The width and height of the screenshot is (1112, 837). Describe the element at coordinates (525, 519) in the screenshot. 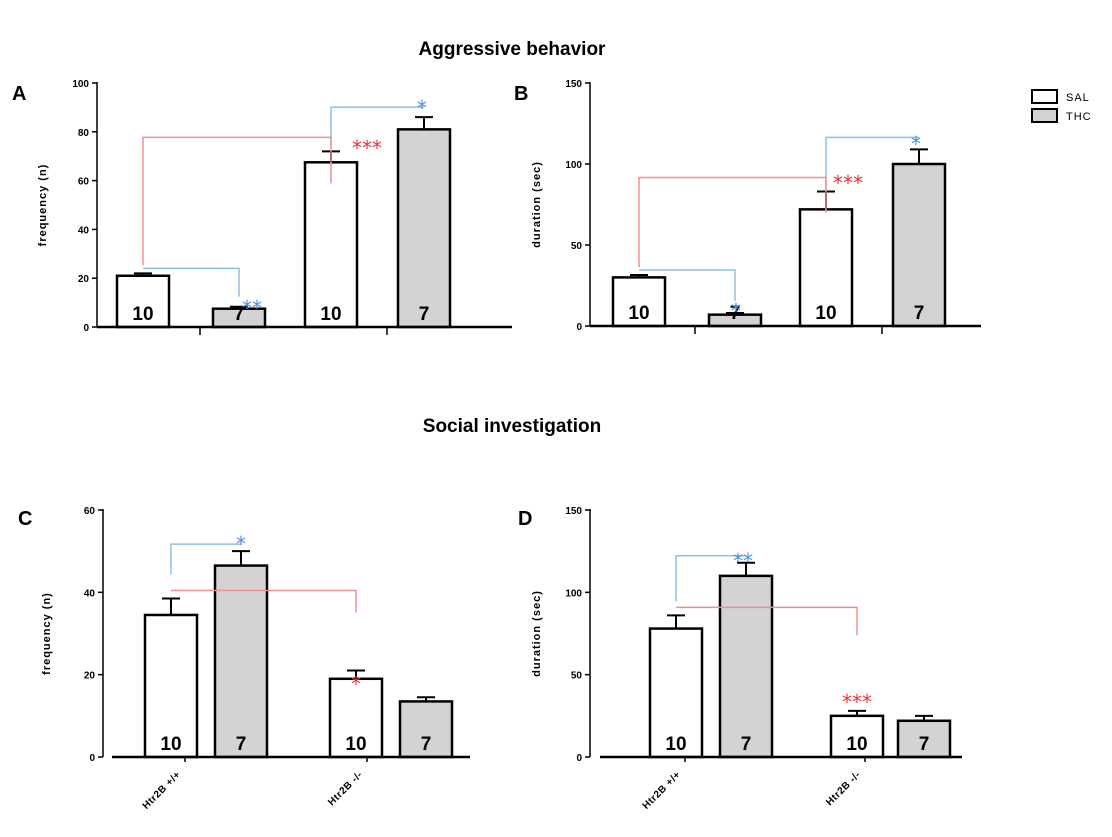

I see `panel-letter-d: D` at that location.